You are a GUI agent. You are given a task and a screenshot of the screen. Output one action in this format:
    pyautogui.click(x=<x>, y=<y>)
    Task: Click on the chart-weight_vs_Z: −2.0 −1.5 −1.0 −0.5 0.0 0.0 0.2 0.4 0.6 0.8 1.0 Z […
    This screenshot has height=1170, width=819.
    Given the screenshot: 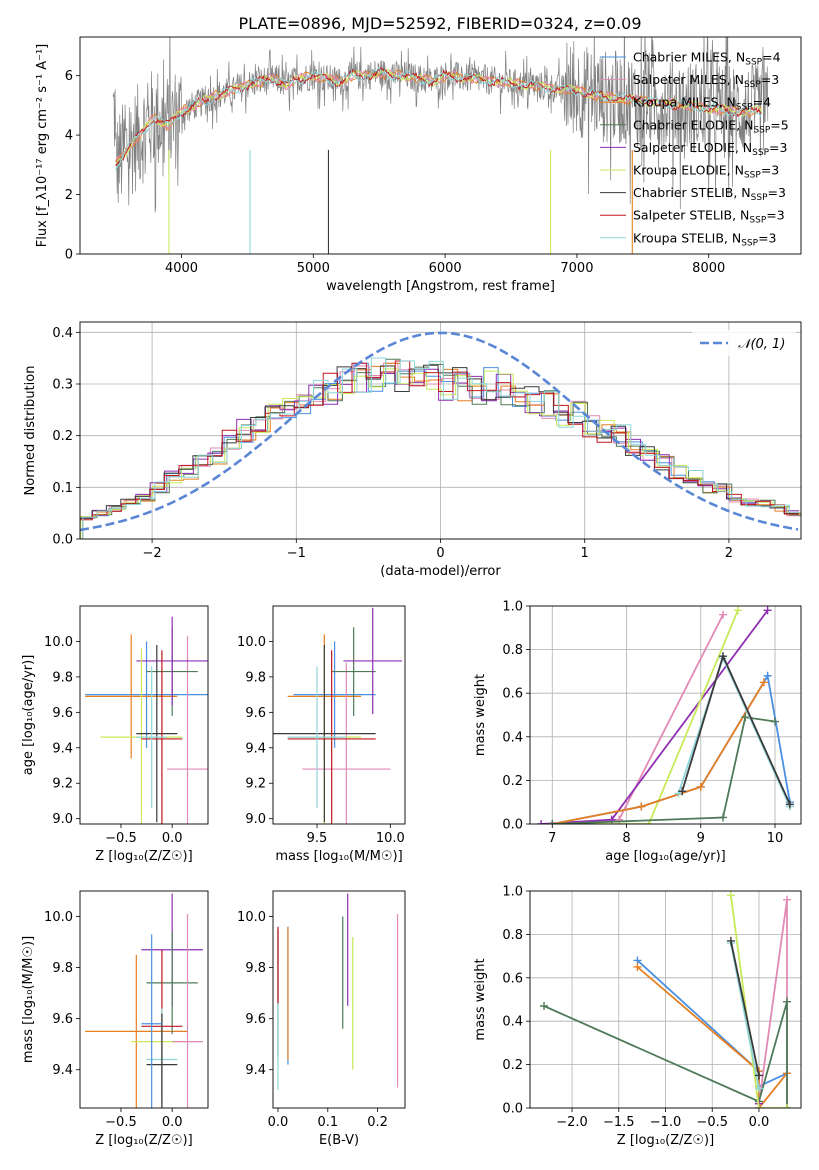 What is the action you would take?
    pyautogui.click(x=637, y=1016)
    